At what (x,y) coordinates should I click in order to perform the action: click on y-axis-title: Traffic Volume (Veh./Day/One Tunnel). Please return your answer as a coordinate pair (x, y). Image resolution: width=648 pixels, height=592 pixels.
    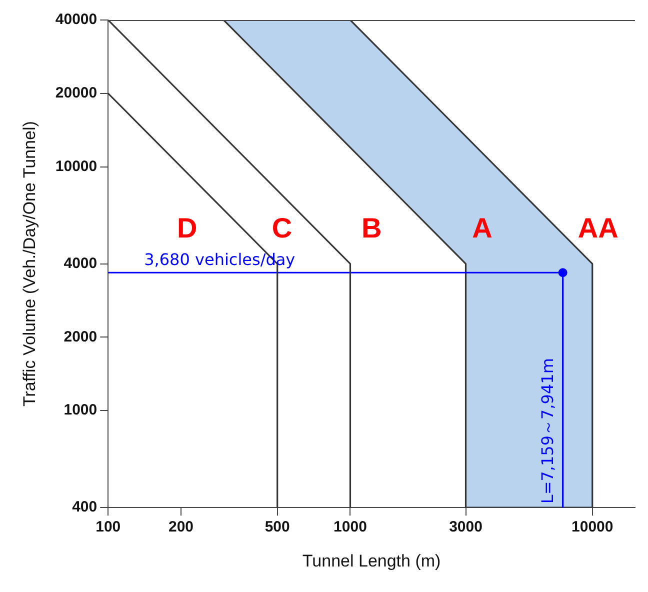
    Looking at the image, I should click on (29, 263).